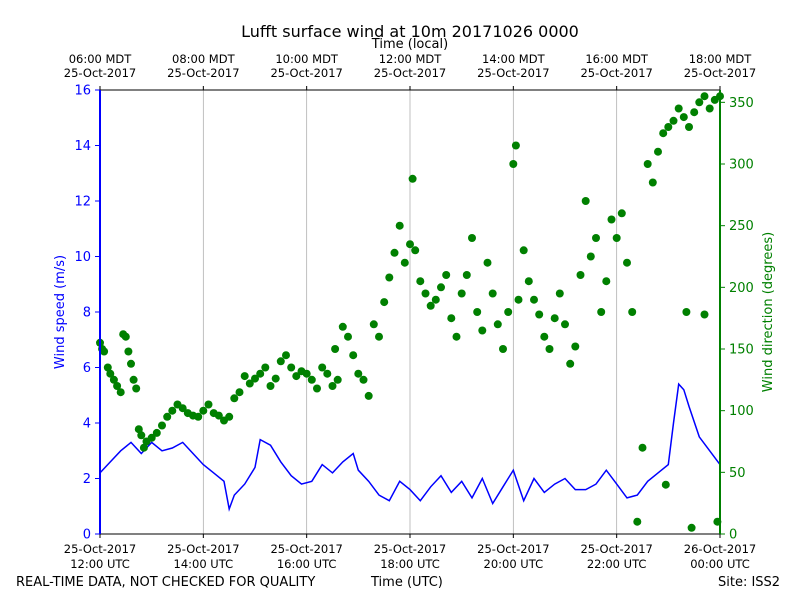 This screenshot has height=600, width=800. What do you see at coordinates (82, 202) in the screenshot?
I see `left-tick-label: 12` at bounding box center [82, 202].